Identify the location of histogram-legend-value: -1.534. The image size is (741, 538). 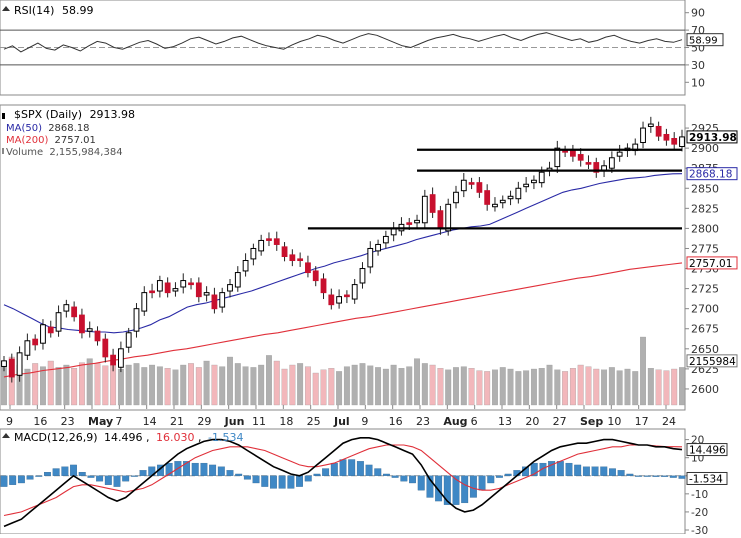
(225, 437).